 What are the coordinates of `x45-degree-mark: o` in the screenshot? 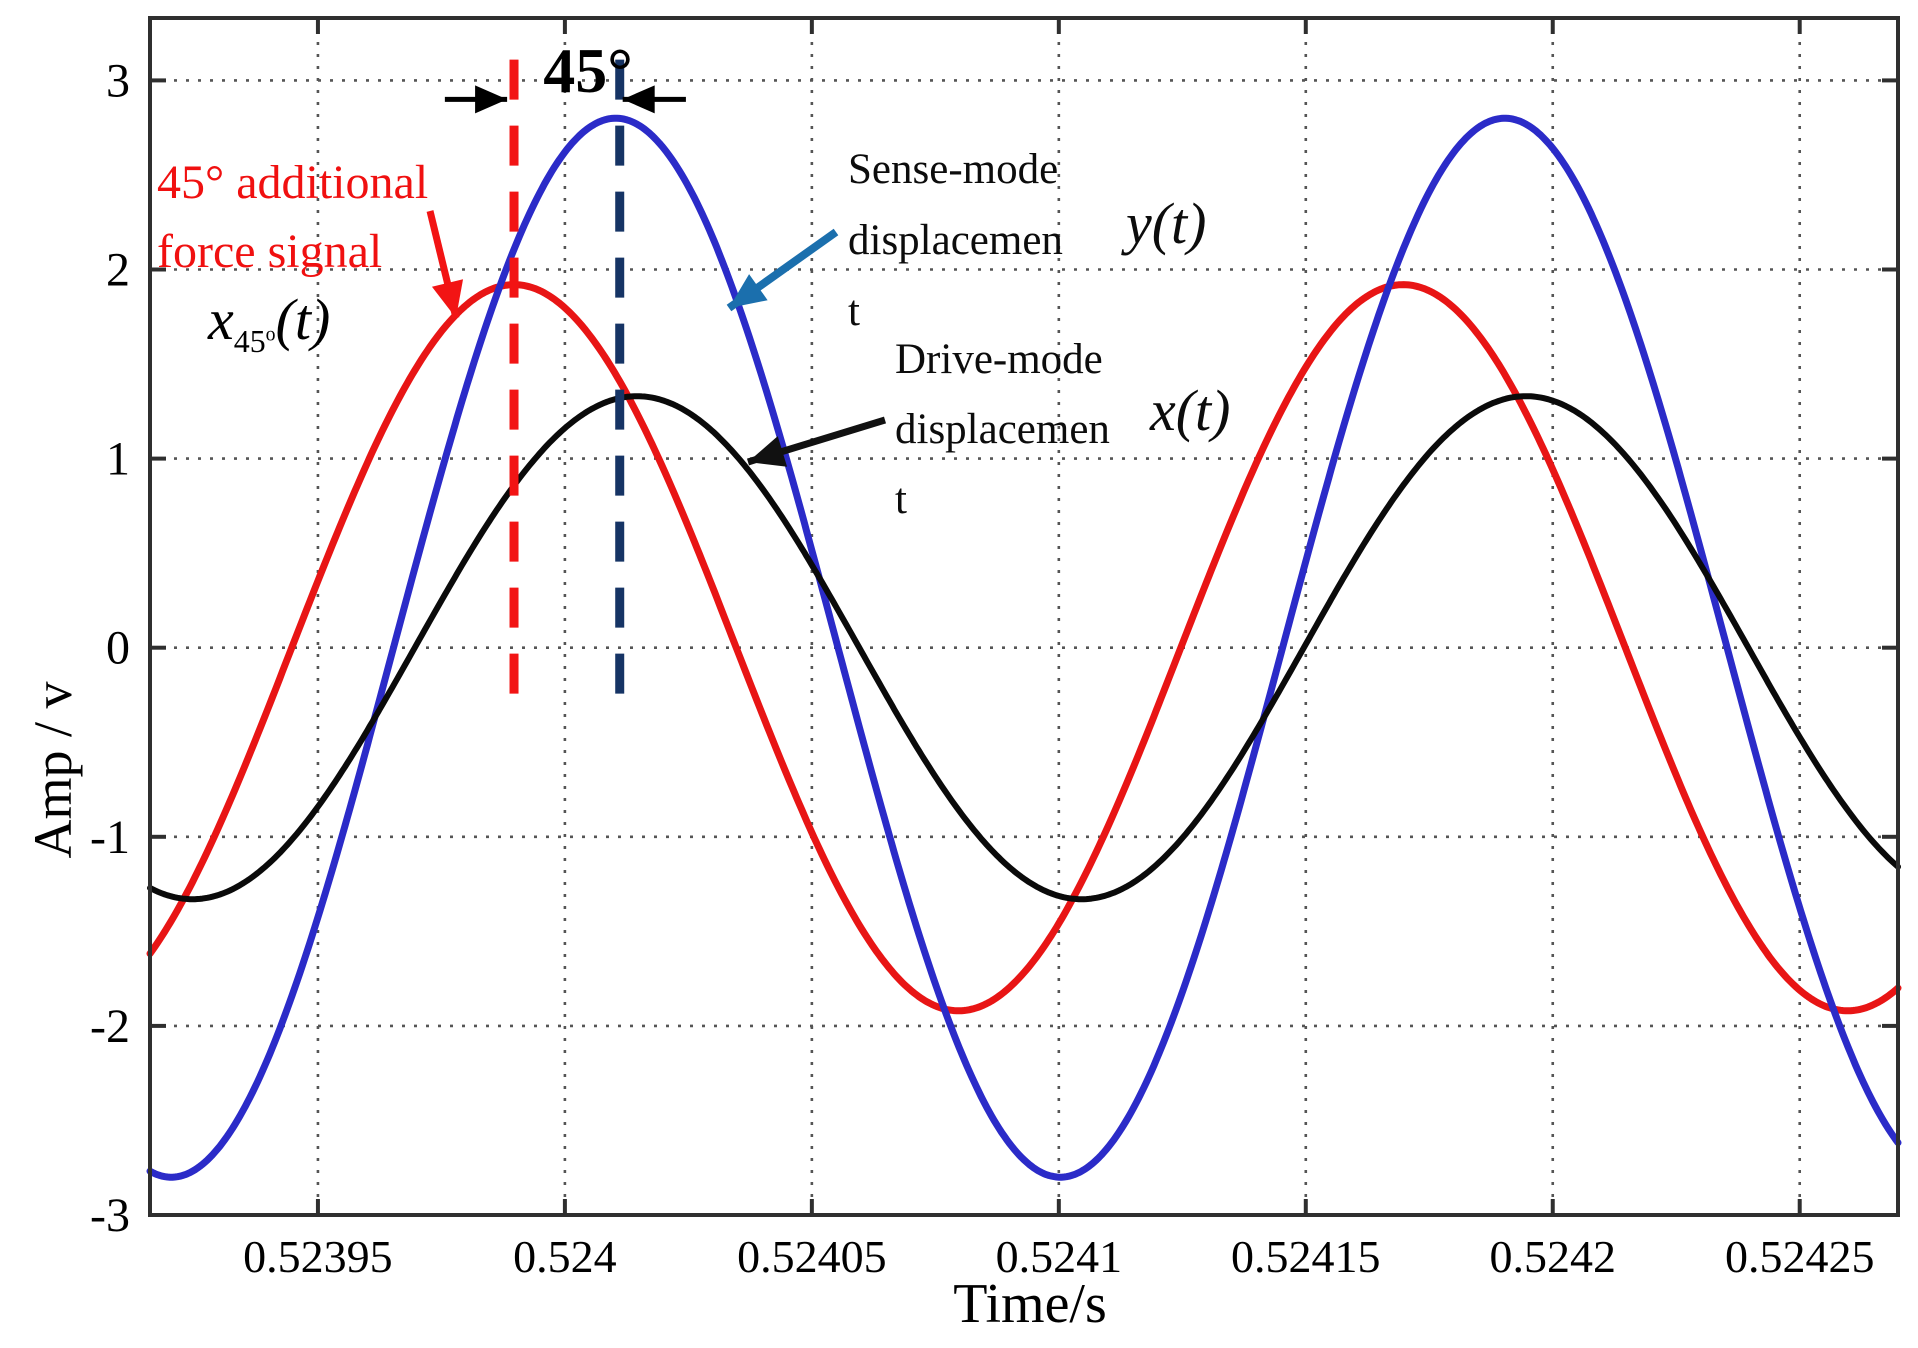 It's located at (270, 333).